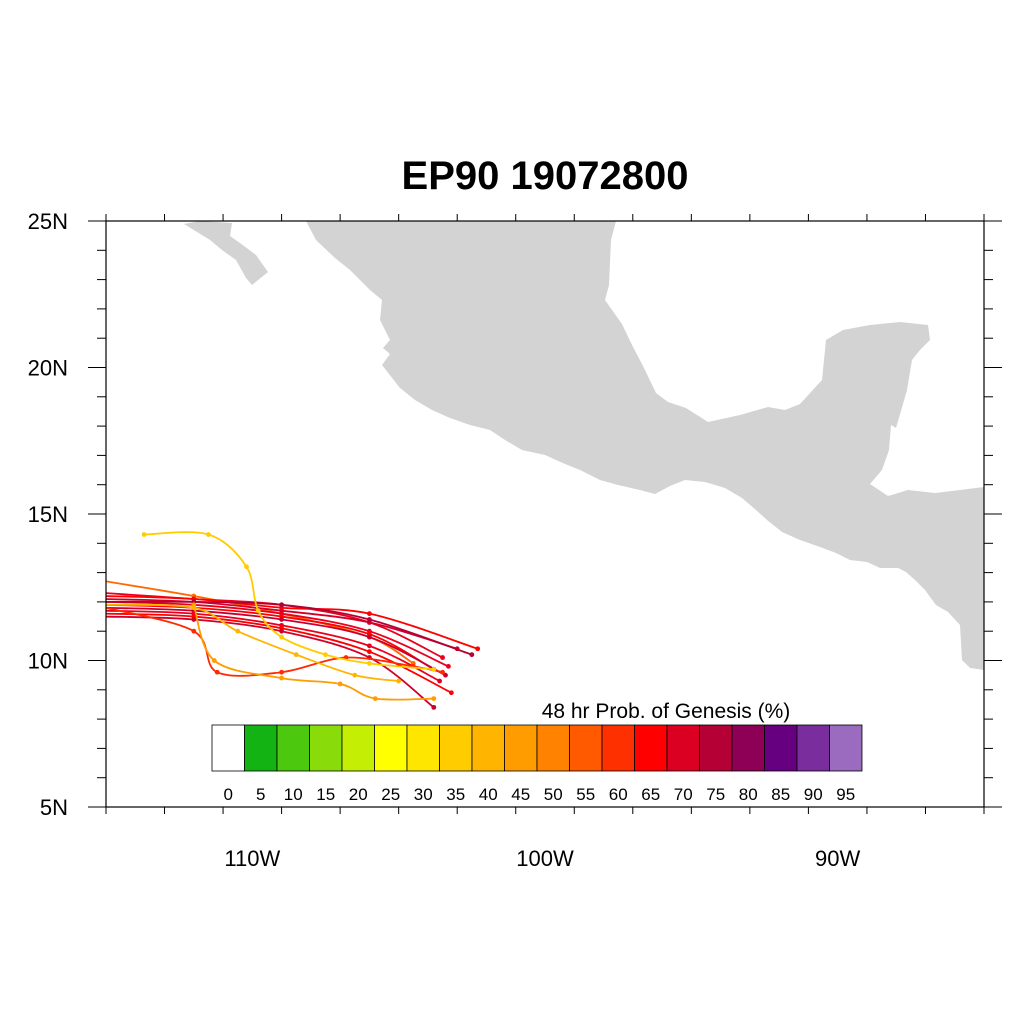 This screenshot has height=1024, width=1024. Describe the element at coordinates (666, 711) in the screenshot. I see `colorbar-title: 48 hr Prob. of Genesis (%)` at that location.